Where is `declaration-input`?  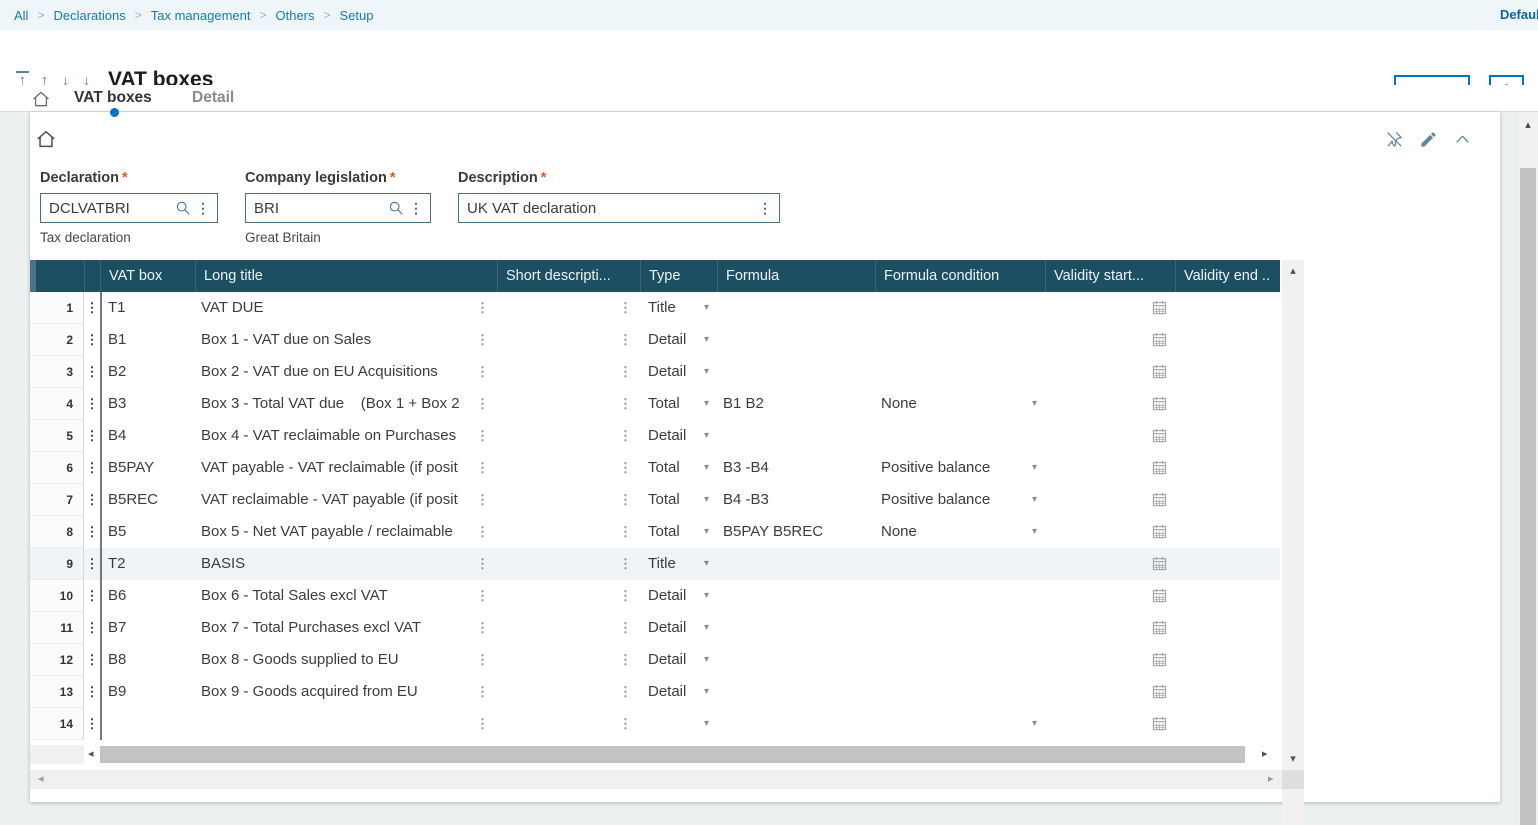 declaration-input is located at coordinates (129, 208).